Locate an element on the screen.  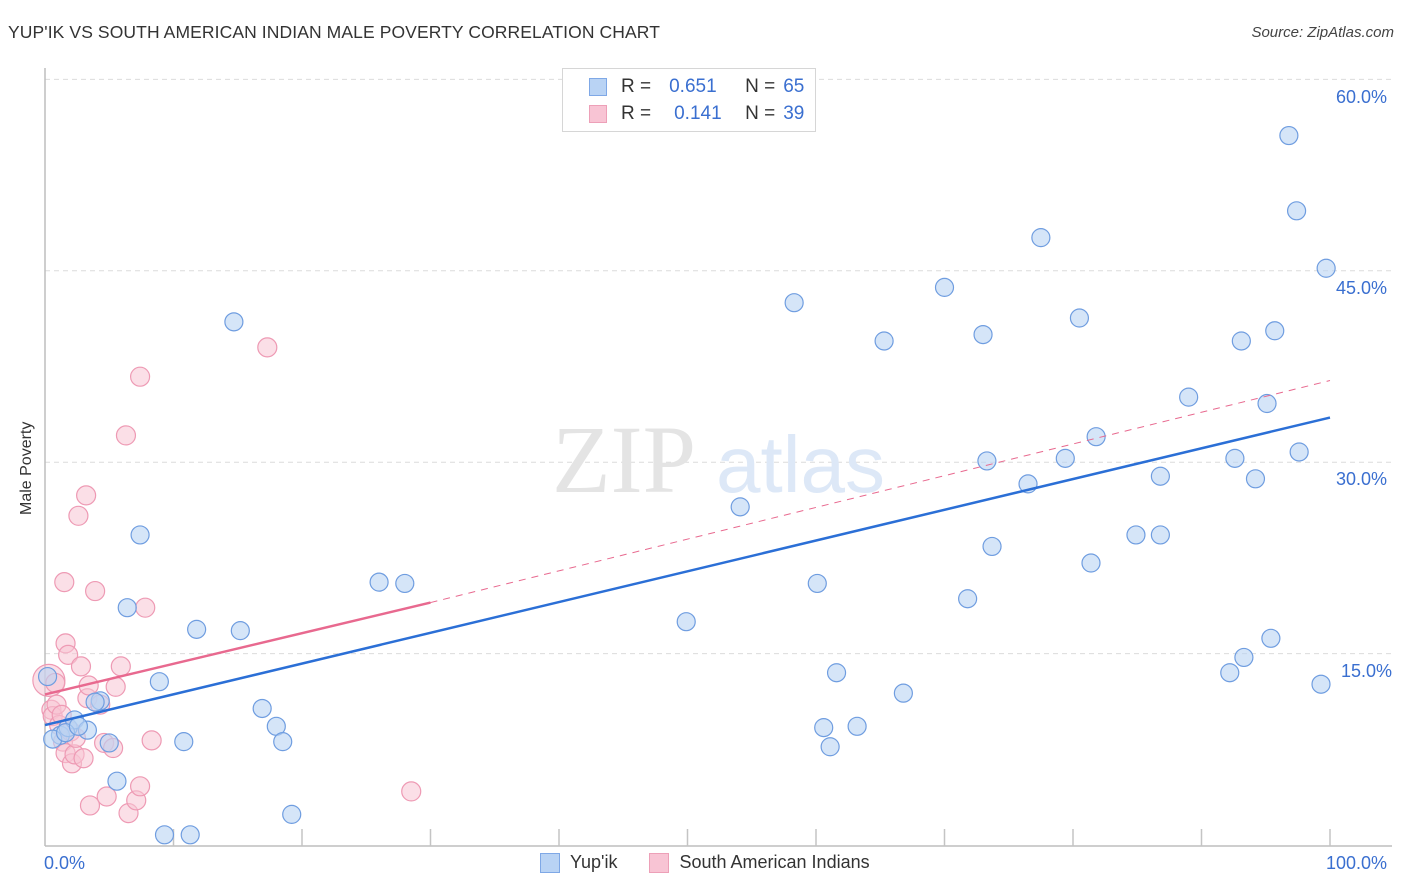
x-tick-max: 100.0% is located at coordinates (1357, 863).